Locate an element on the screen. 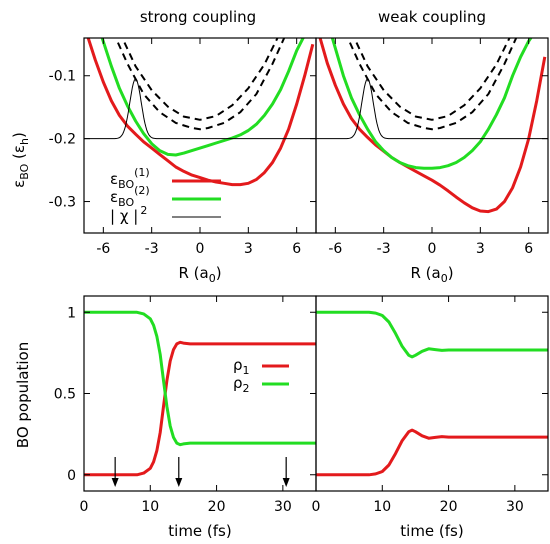  legend-label-chi2: | χ | 2 is located at coordinates (128, 214).